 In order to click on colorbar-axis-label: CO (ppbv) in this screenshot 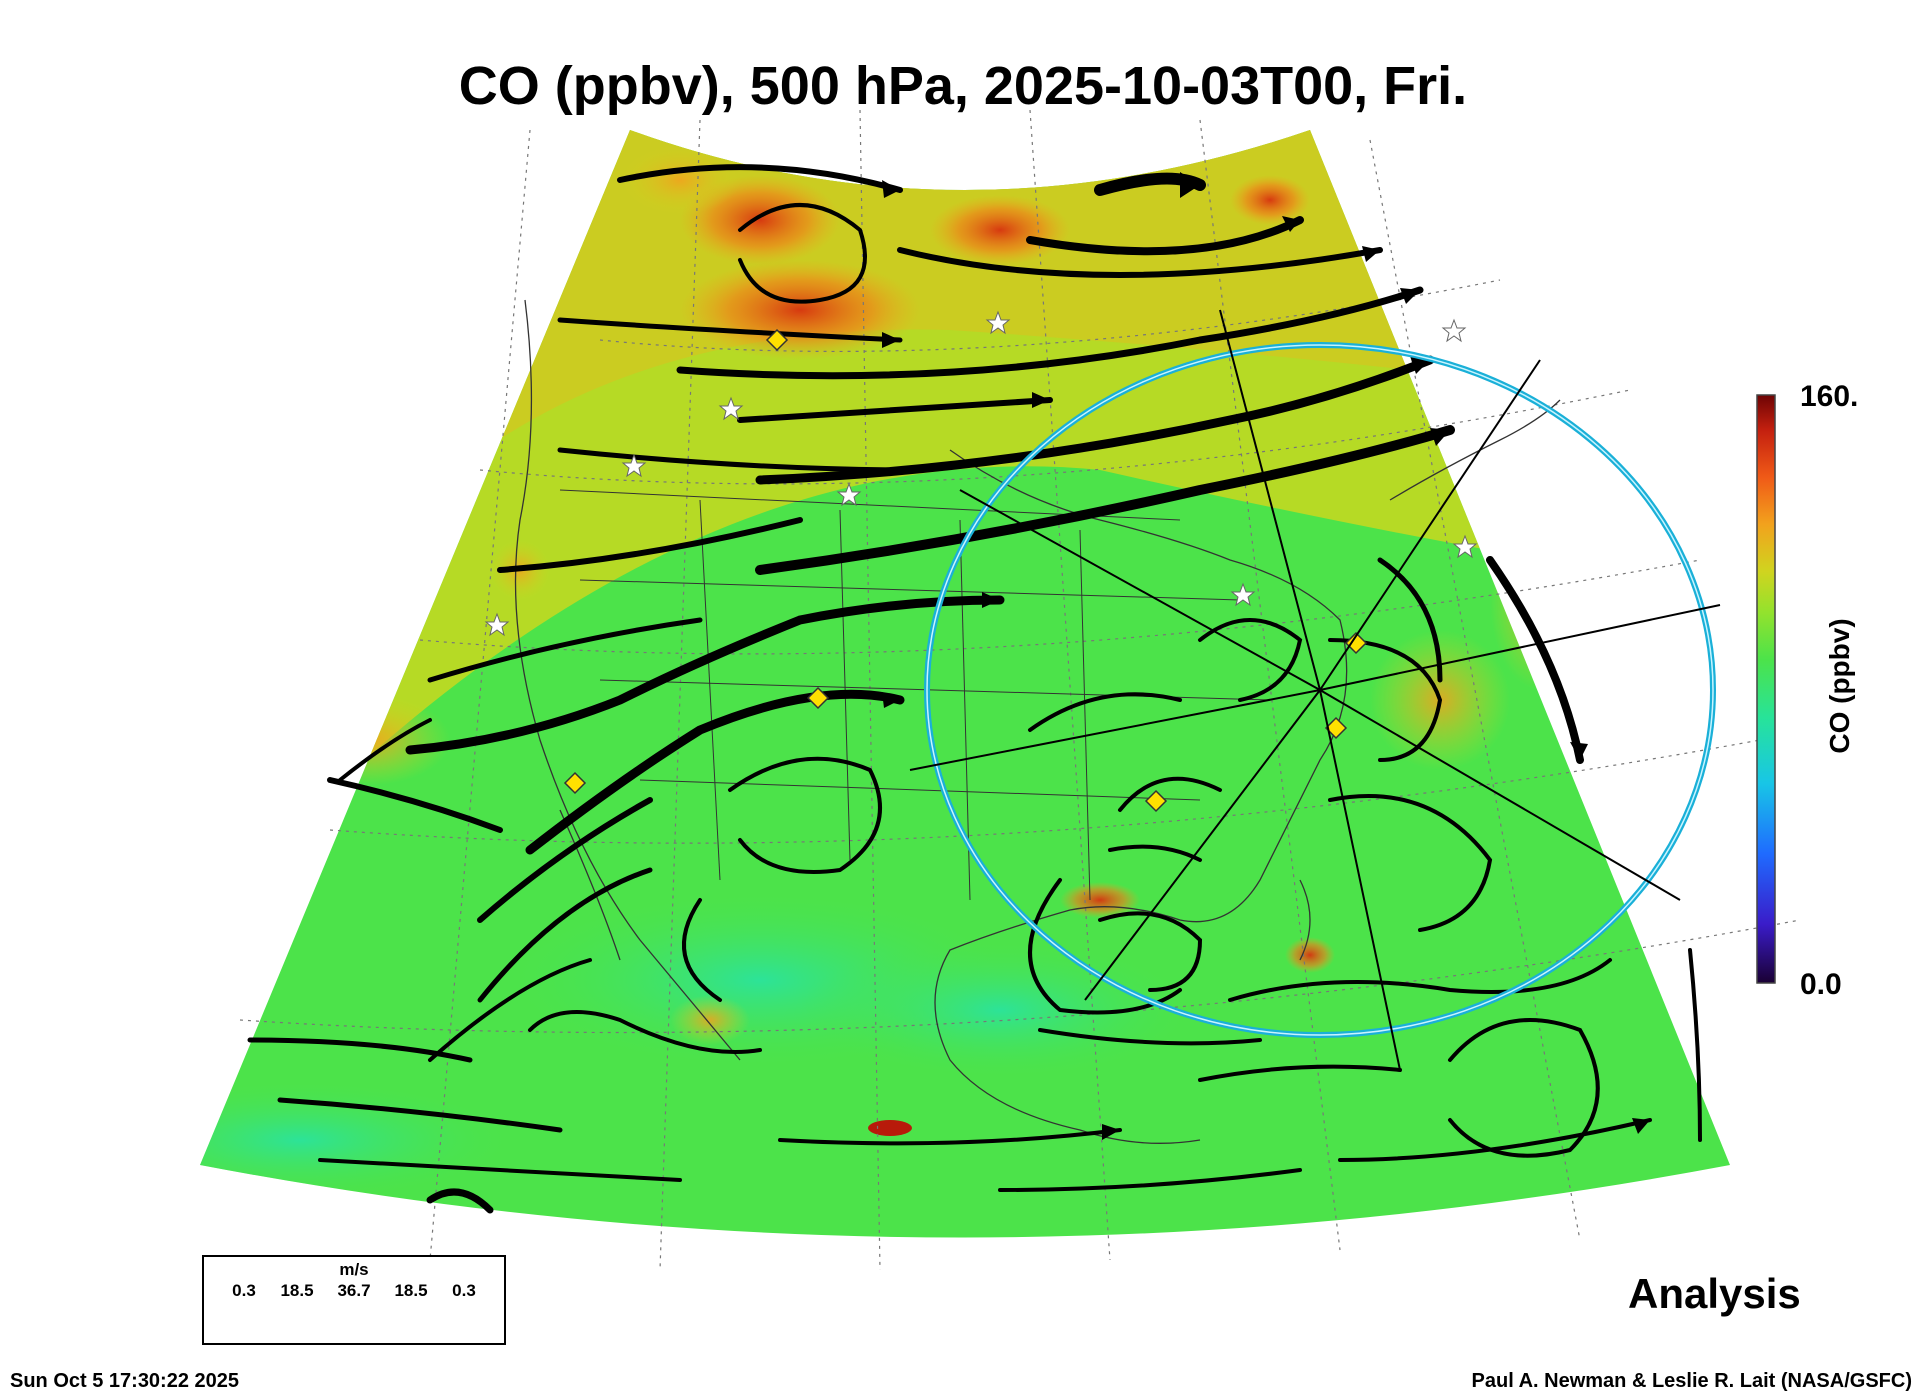, I will do `click(1839, 686)`.